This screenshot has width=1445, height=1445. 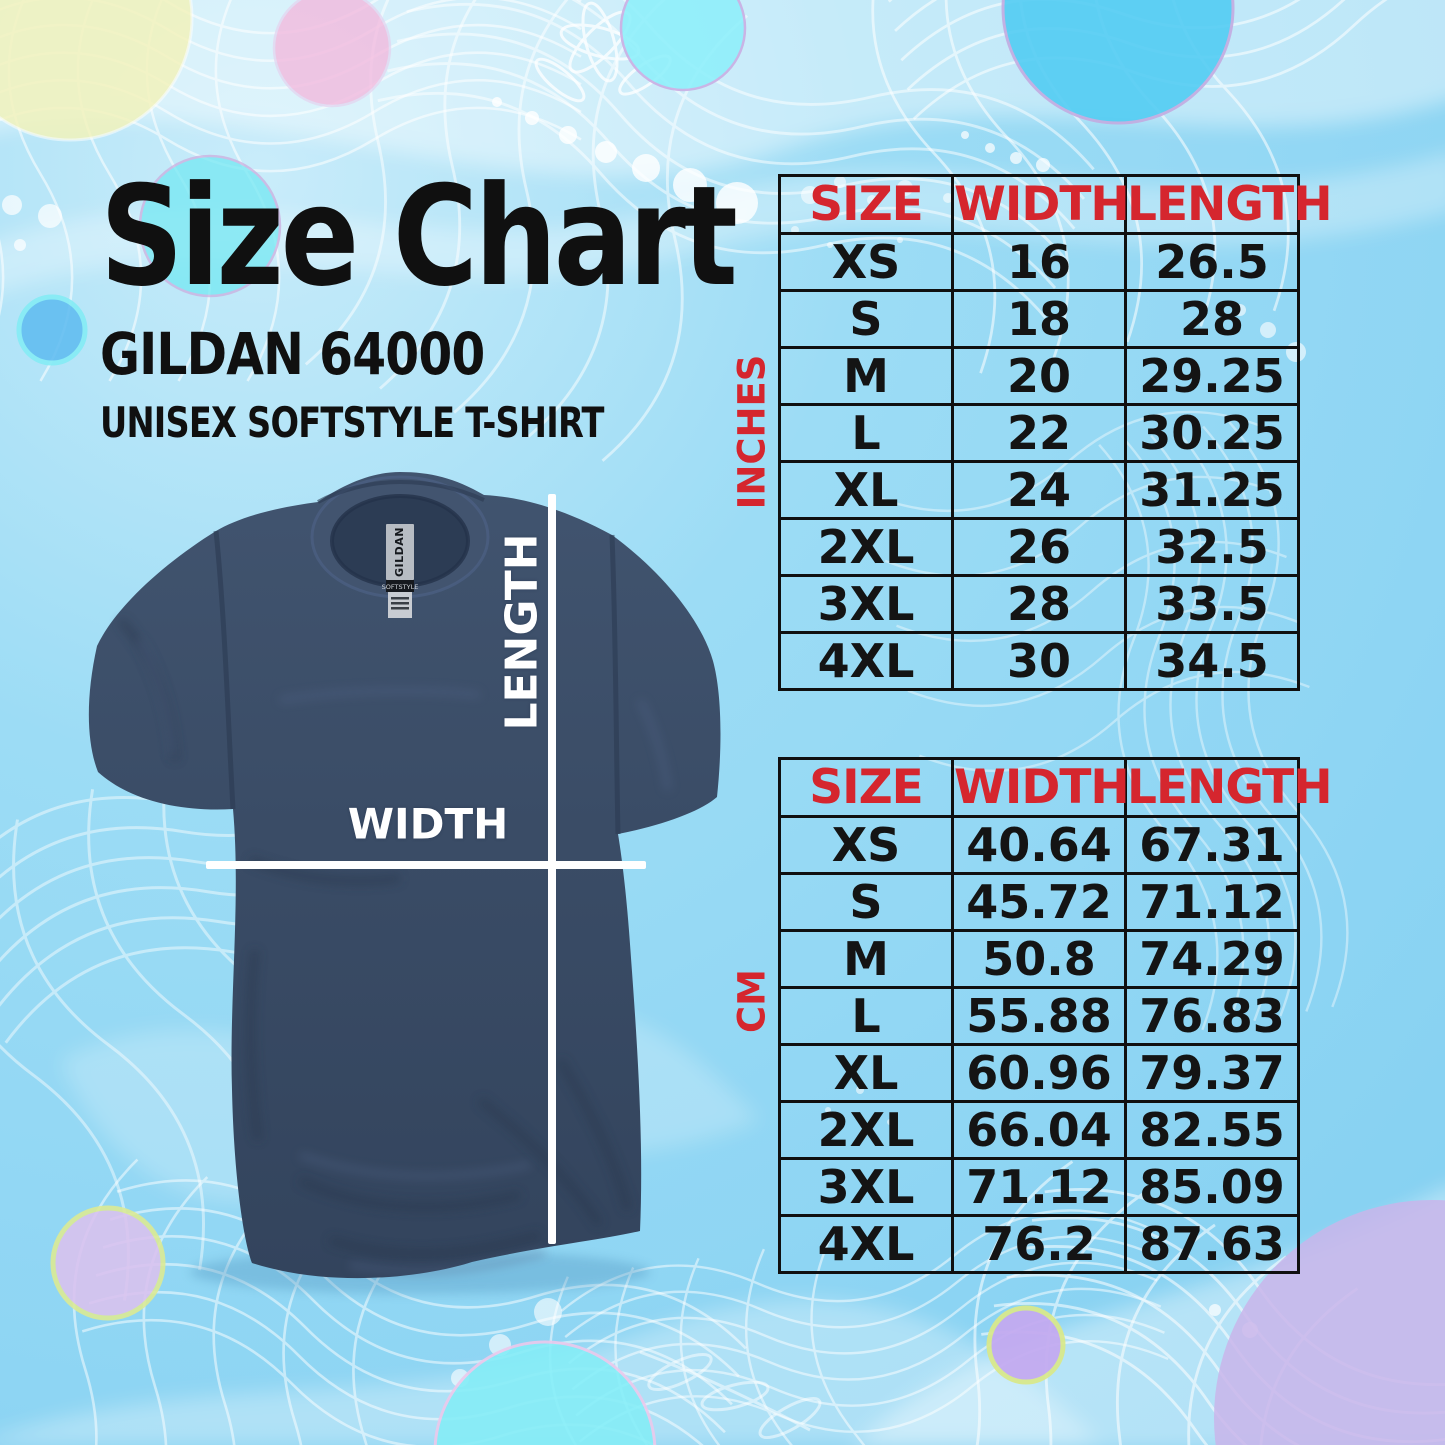 What do you see at coordinates (1212, 262) in the screenshot?
I see `length-cell: 26.5` at bounding box center [1212, 262].